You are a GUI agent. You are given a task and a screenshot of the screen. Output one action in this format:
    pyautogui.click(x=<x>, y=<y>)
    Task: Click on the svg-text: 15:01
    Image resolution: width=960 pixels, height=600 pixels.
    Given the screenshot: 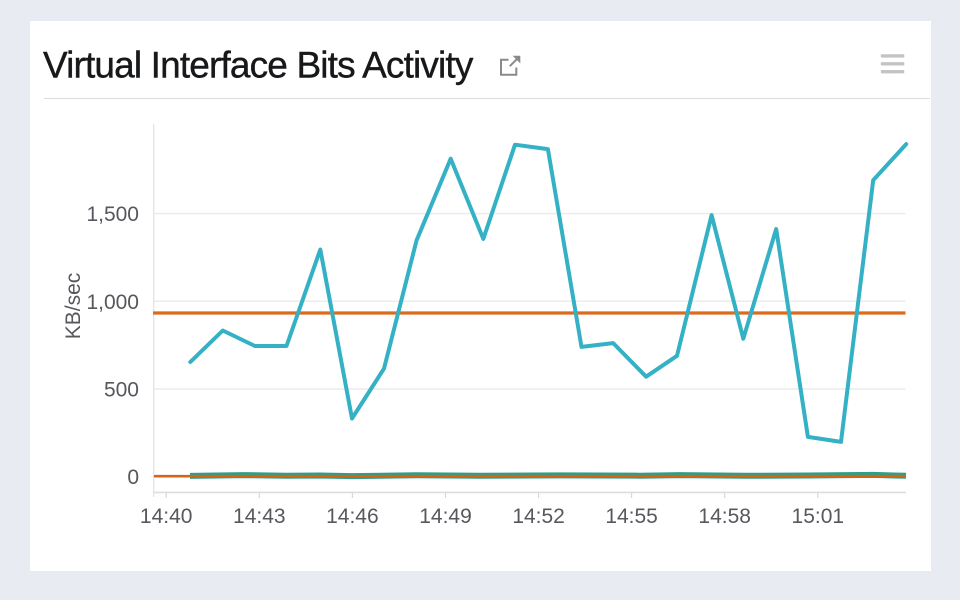 What is the action you would take?
    pyautogui.click(x=818, y=516)
    